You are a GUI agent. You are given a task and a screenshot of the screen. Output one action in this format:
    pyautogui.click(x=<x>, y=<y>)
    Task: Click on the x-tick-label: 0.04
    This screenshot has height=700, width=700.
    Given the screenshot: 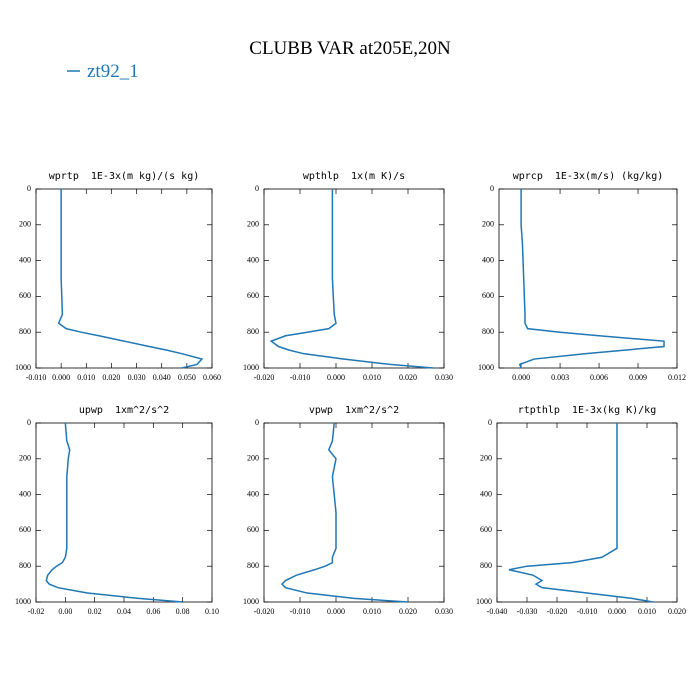 What is the action you would take?
    pyautogui.click(x=124, y=611)
    